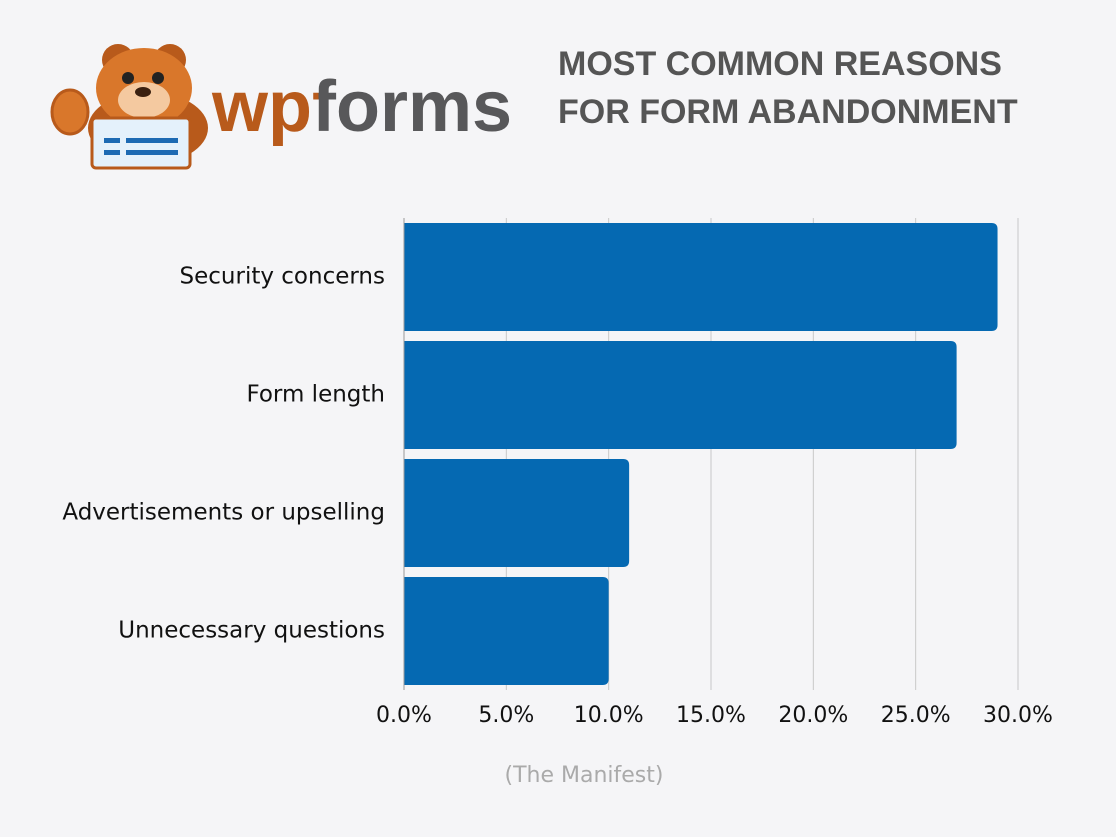 This screenshot has width=1116, height=837. What do you see at coordinates (506, 715) in the screenshot?
I see `x-tick-label: 5.0%` at bounding box center [506, 715].